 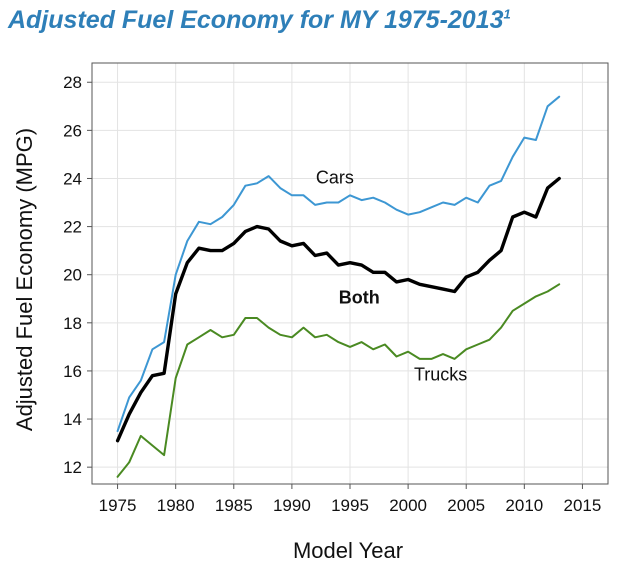 What do you see at coordinates (118, 505) in the screenshot?
I see `x-tick-label: 1975` at bounding box center [118, 505].